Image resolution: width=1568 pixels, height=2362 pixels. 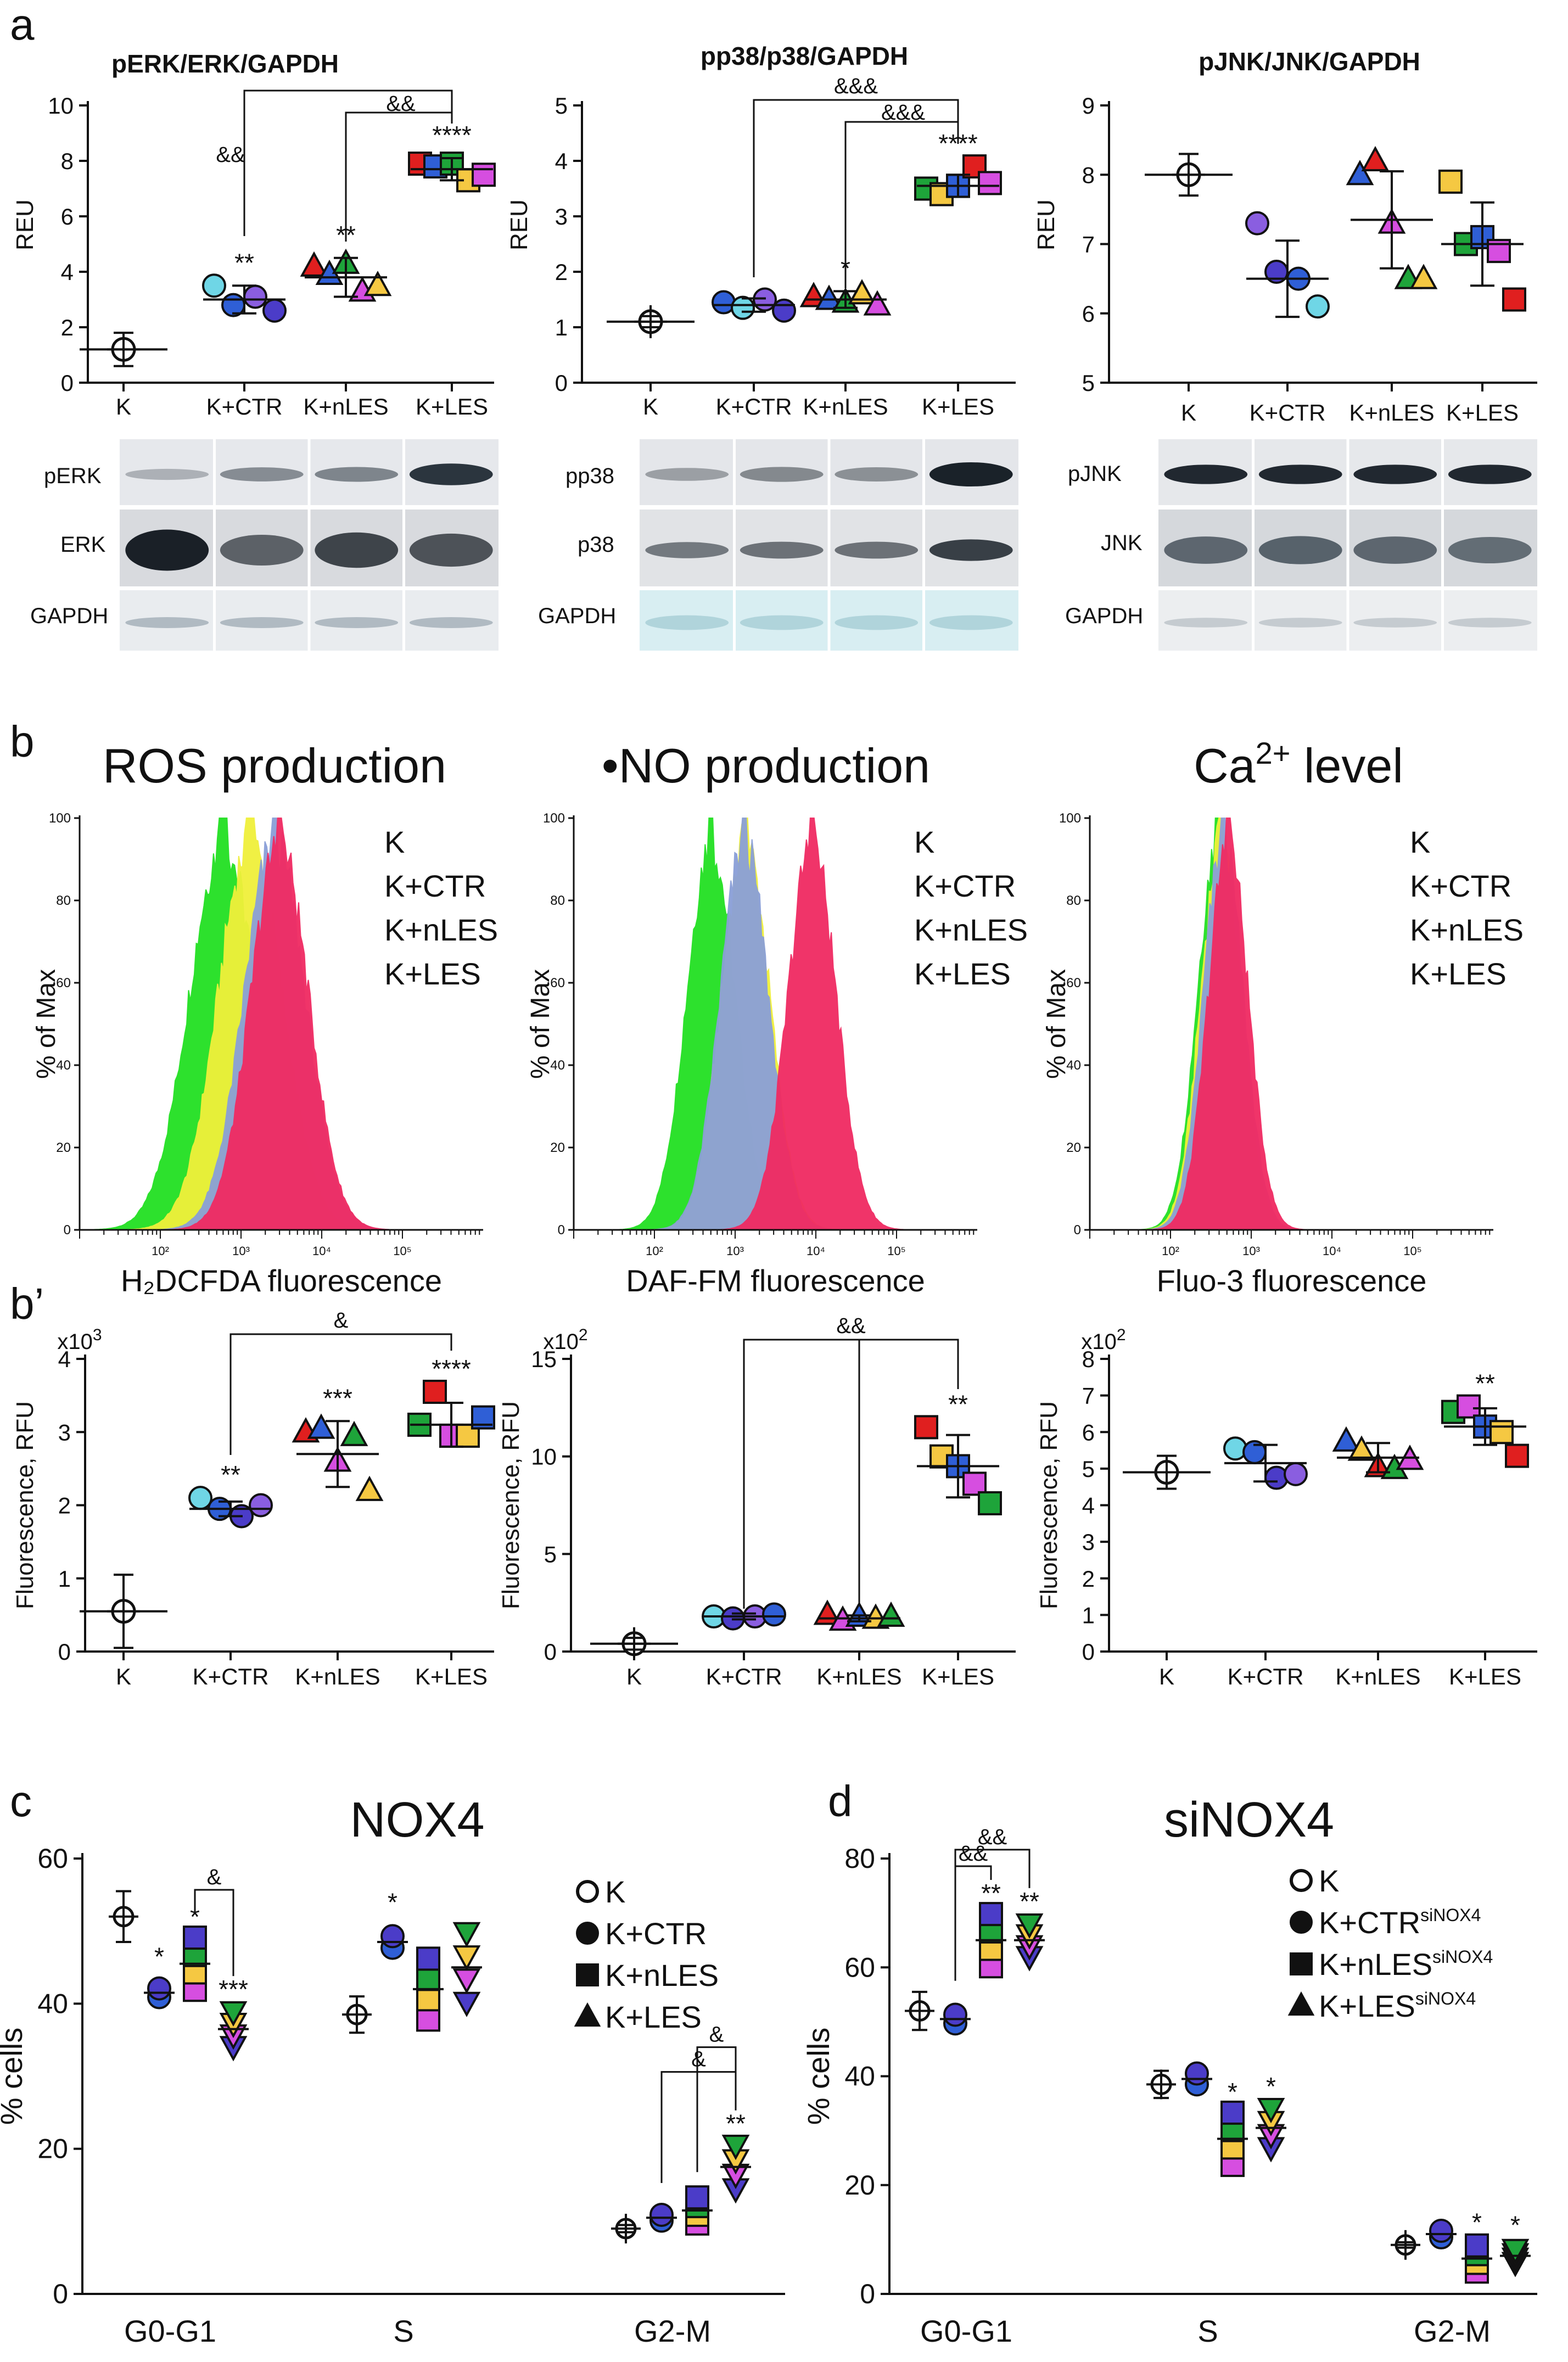 What do you see at coordinates (596, 545) in the screenshot?
I see `blot-label: p38` at bounding box center [596, 545].